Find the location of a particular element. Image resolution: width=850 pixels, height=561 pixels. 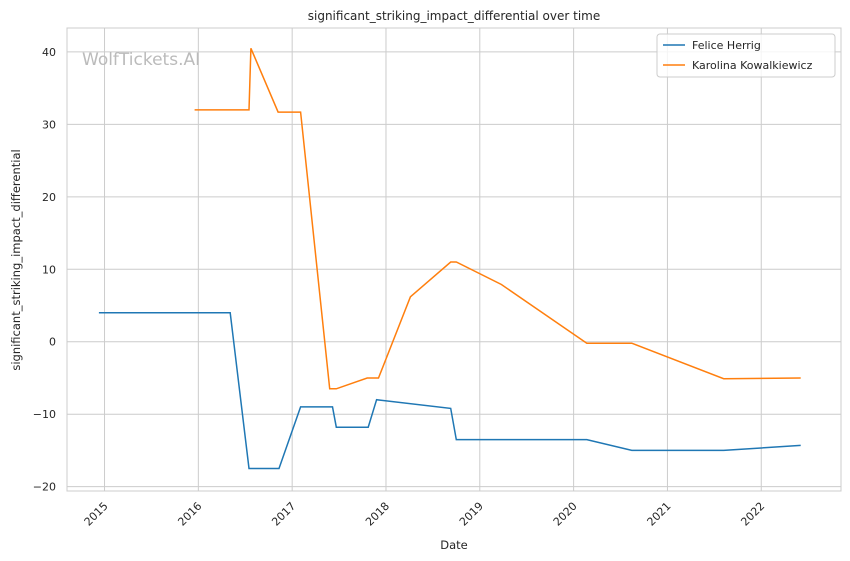

legend-label-karolina-kowalkiewicz: Karolina Kowalkiewicz is located at coordinates (752, 65).